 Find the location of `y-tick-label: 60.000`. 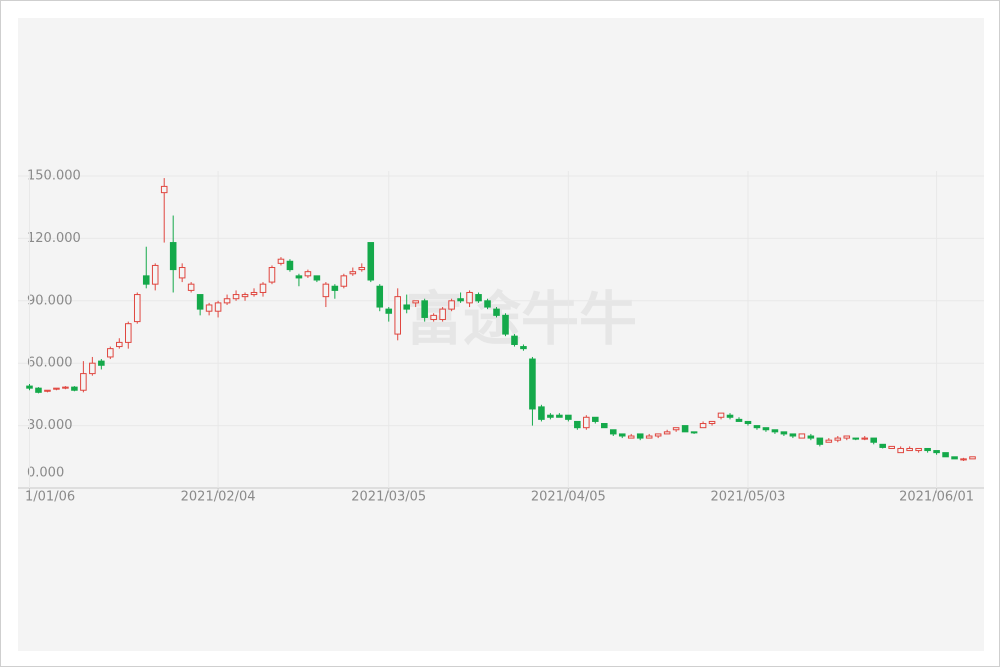

y-tick-label: 60.000 is located at coordinates (50, 363).